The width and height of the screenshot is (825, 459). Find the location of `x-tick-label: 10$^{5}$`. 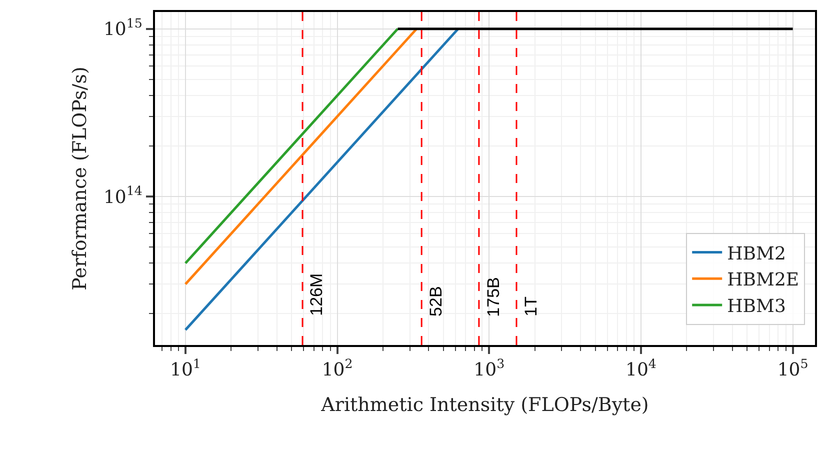

x-tick-label: 10$^{5}$ is located at coordinates (792, 368).